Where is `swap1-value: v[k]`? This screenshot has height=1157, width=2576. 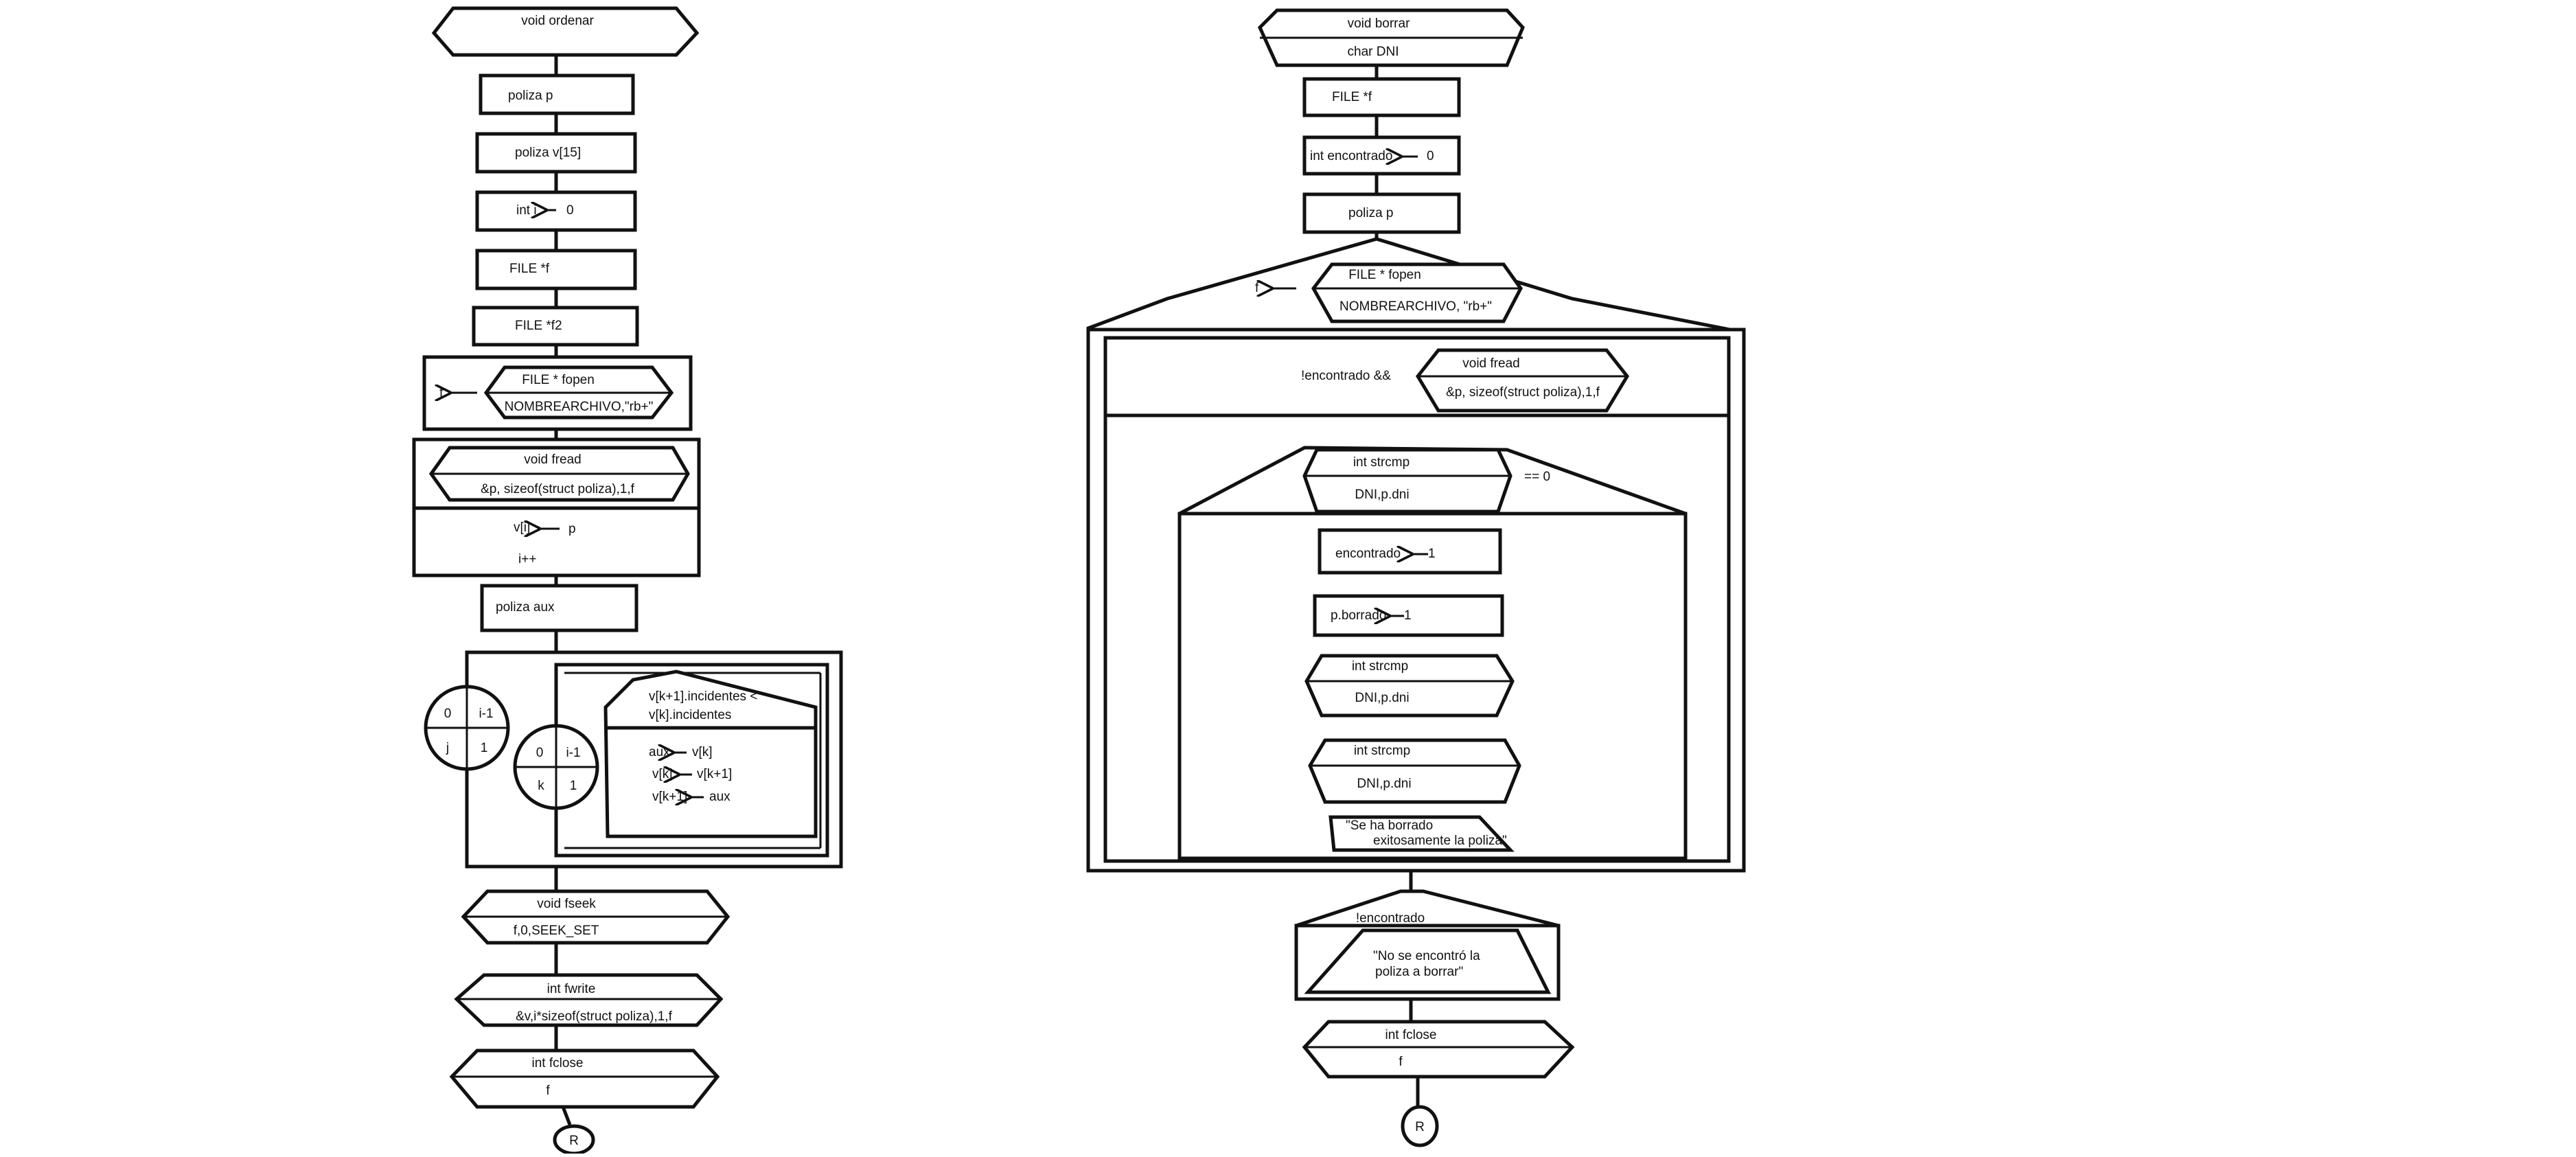 swap1-value: v[k] is located at coordinates (702, 752).